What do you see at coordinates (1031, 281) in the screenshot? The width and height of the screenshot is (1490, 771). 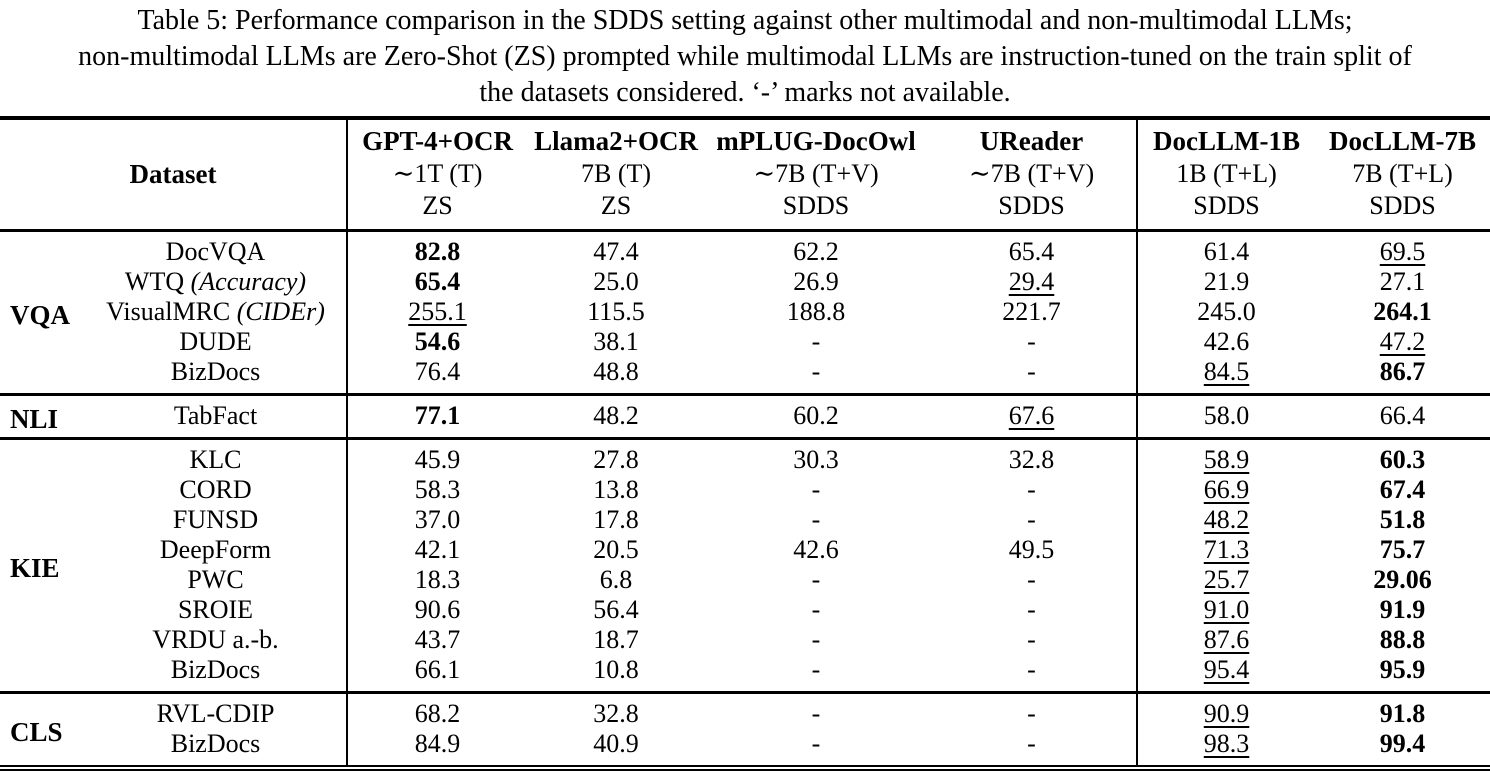 I see `value-cell: 29.4` at bounding box center [1031, 281].